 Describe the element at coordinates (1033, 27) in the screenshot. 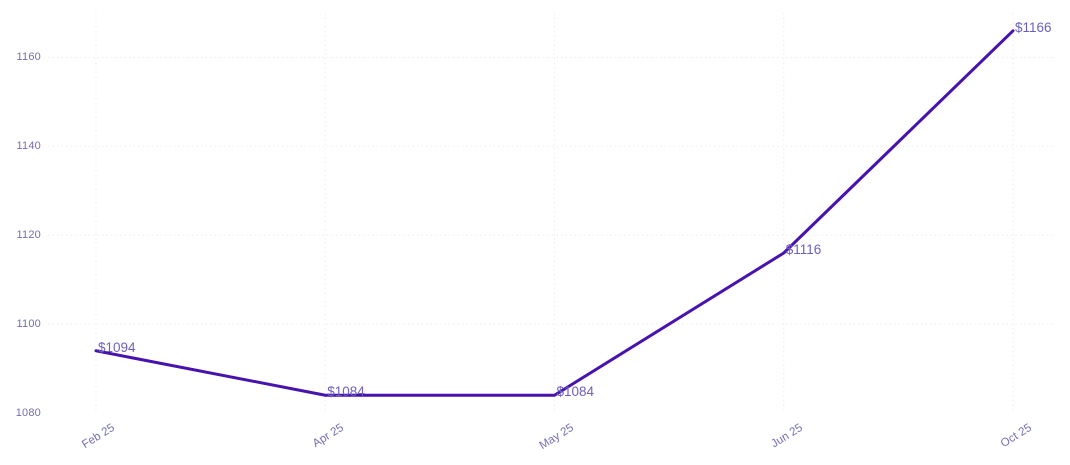

I see `data-point-label: $1166` at that location.